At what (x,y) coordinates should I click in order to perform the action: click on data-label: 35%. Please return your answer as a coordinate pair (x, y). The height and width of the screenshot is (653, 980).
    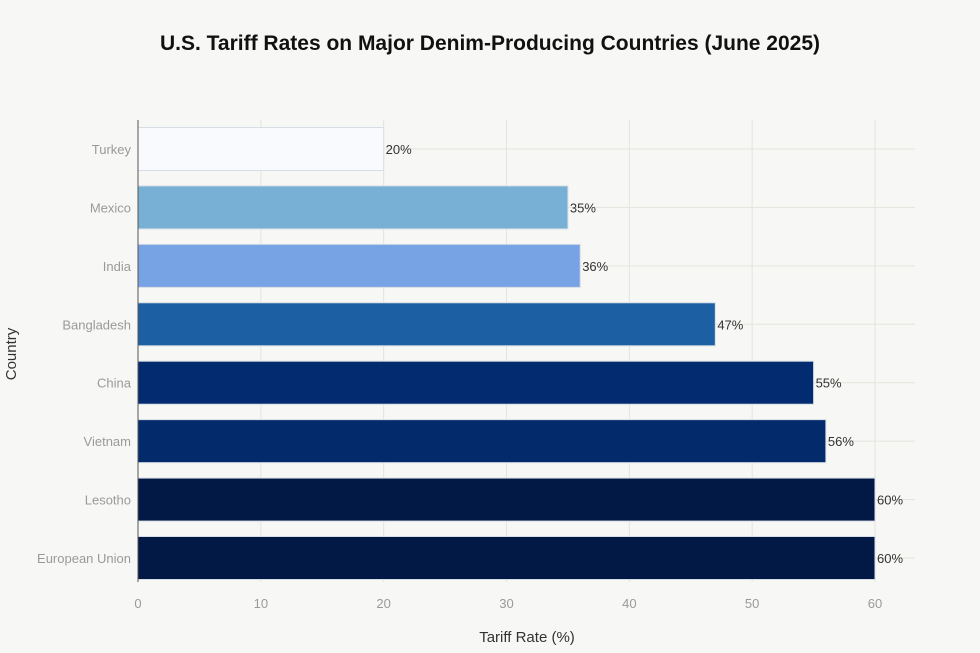
    Looking at the image, I should click on (583, 207).